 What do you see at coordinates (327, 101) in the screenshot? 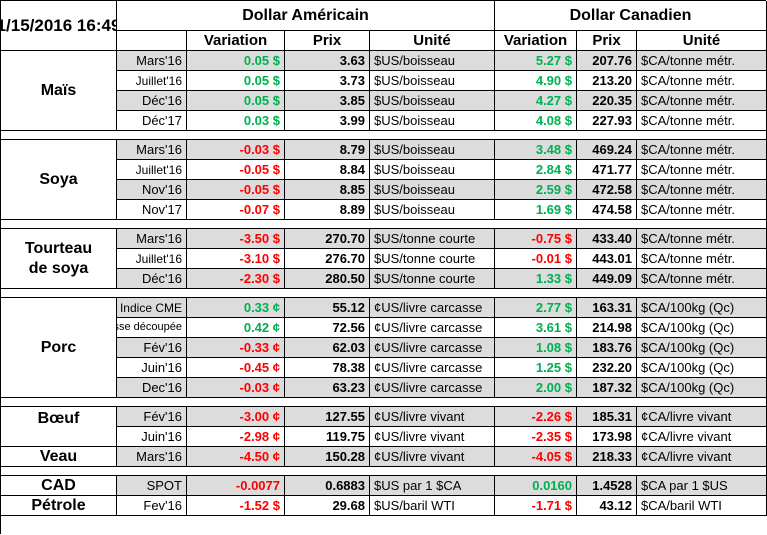
I see `usd-price: 3.85` at bounding box center [327, 101].